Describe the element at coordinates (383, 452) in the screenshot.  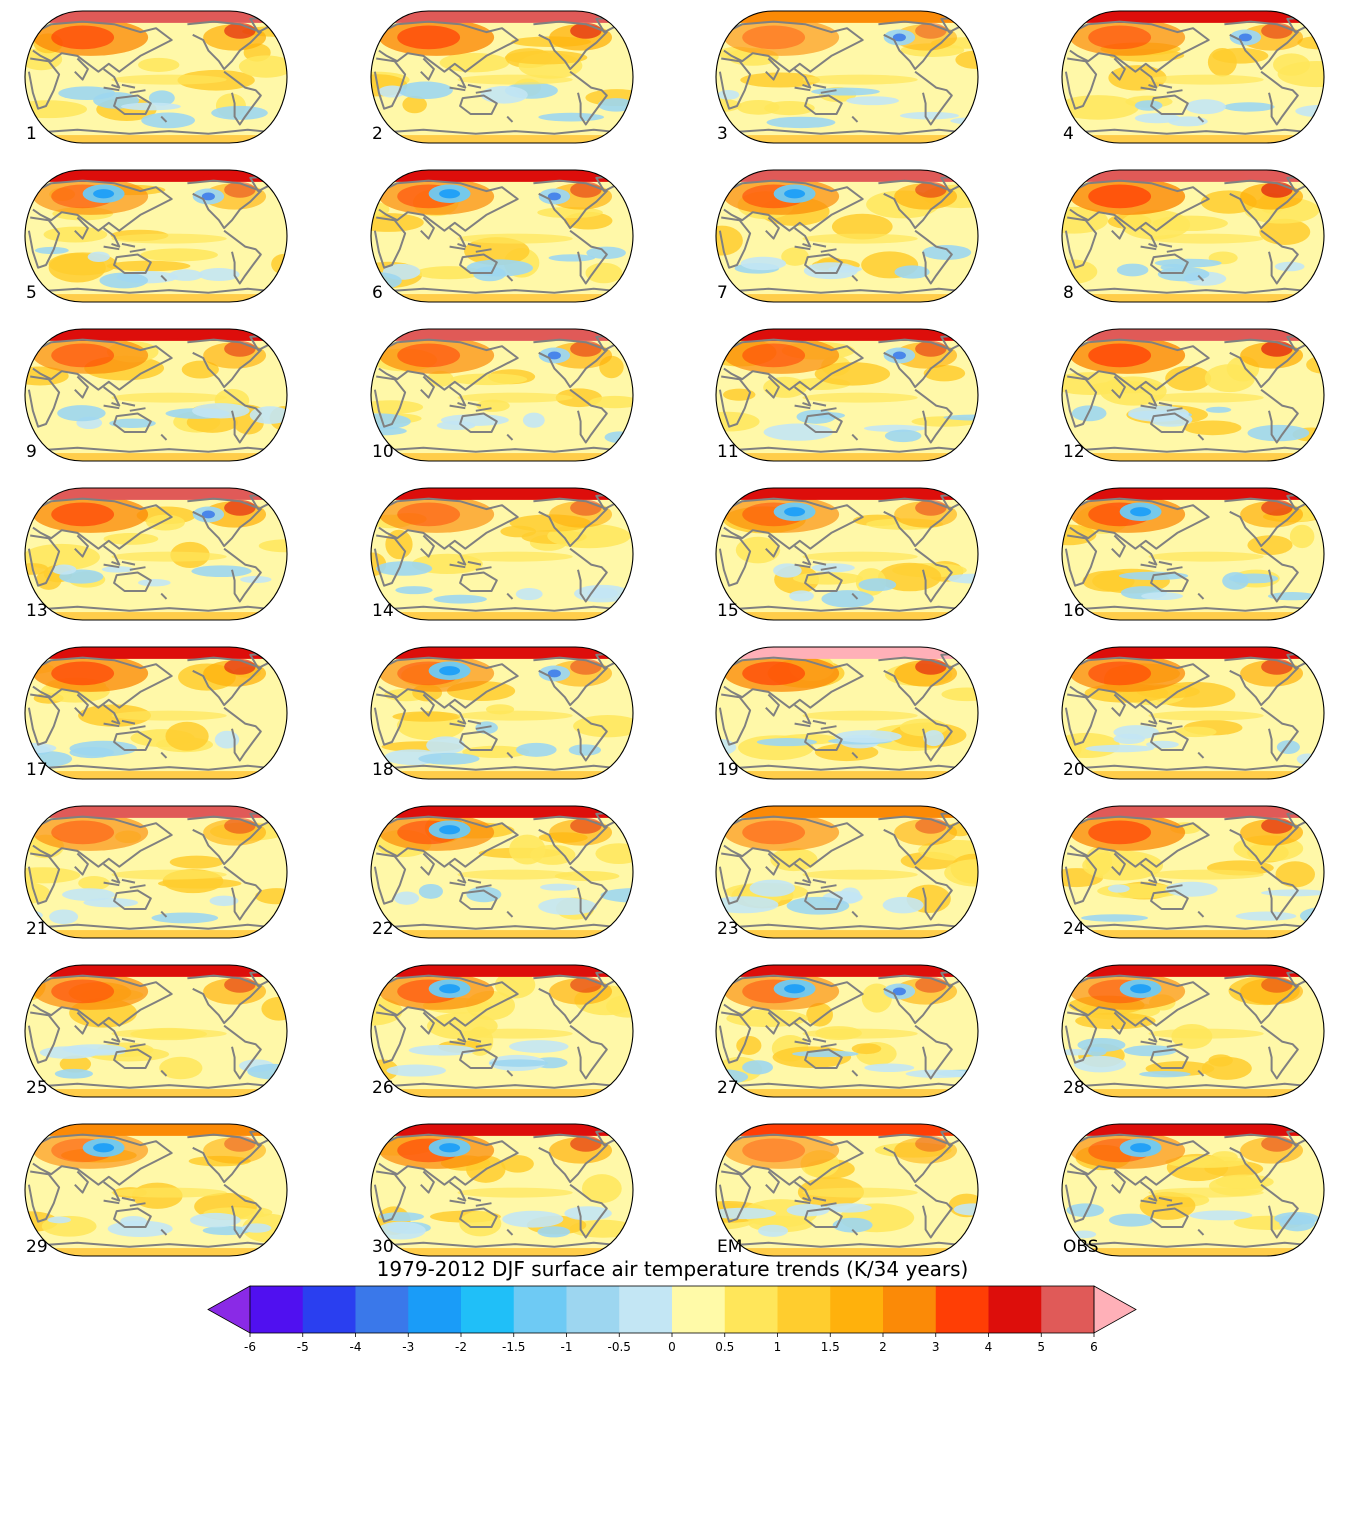
I see `panel-label: 10` at that location.